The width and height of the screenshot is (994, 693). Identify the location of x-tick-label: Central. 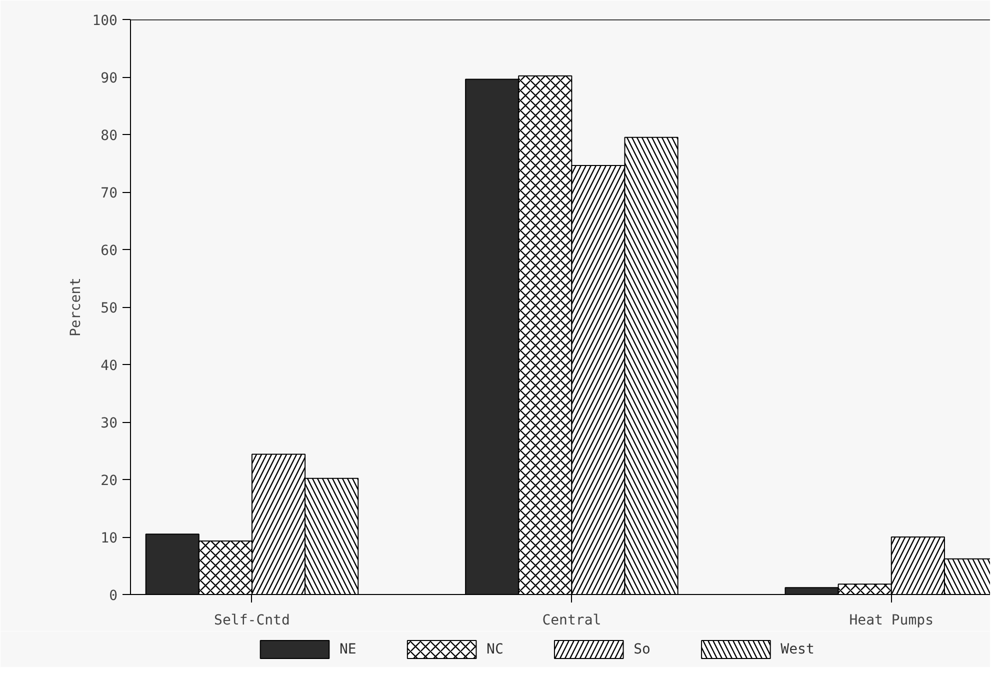
(572, 620).